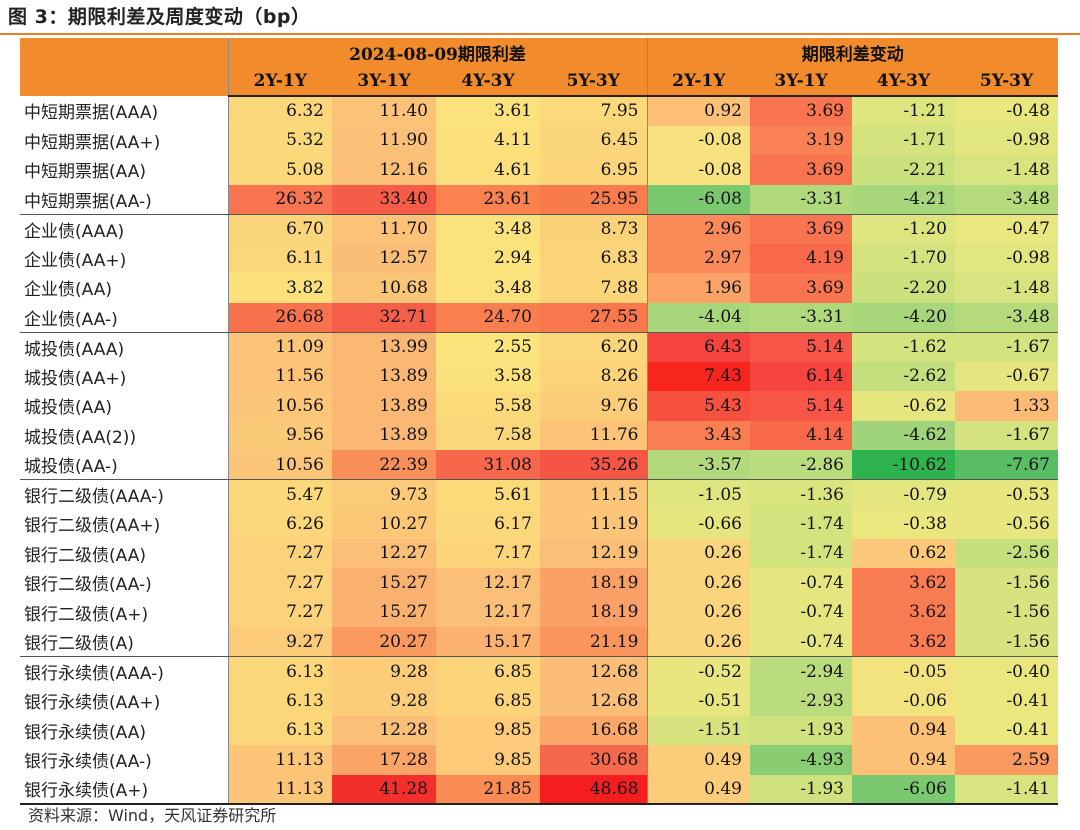 The width and height of the screenshot is (1080, 830). Describe the element at coordinates (1006, 553) in the screenshot. I see `spread-change-cell: -2.56` at that location.